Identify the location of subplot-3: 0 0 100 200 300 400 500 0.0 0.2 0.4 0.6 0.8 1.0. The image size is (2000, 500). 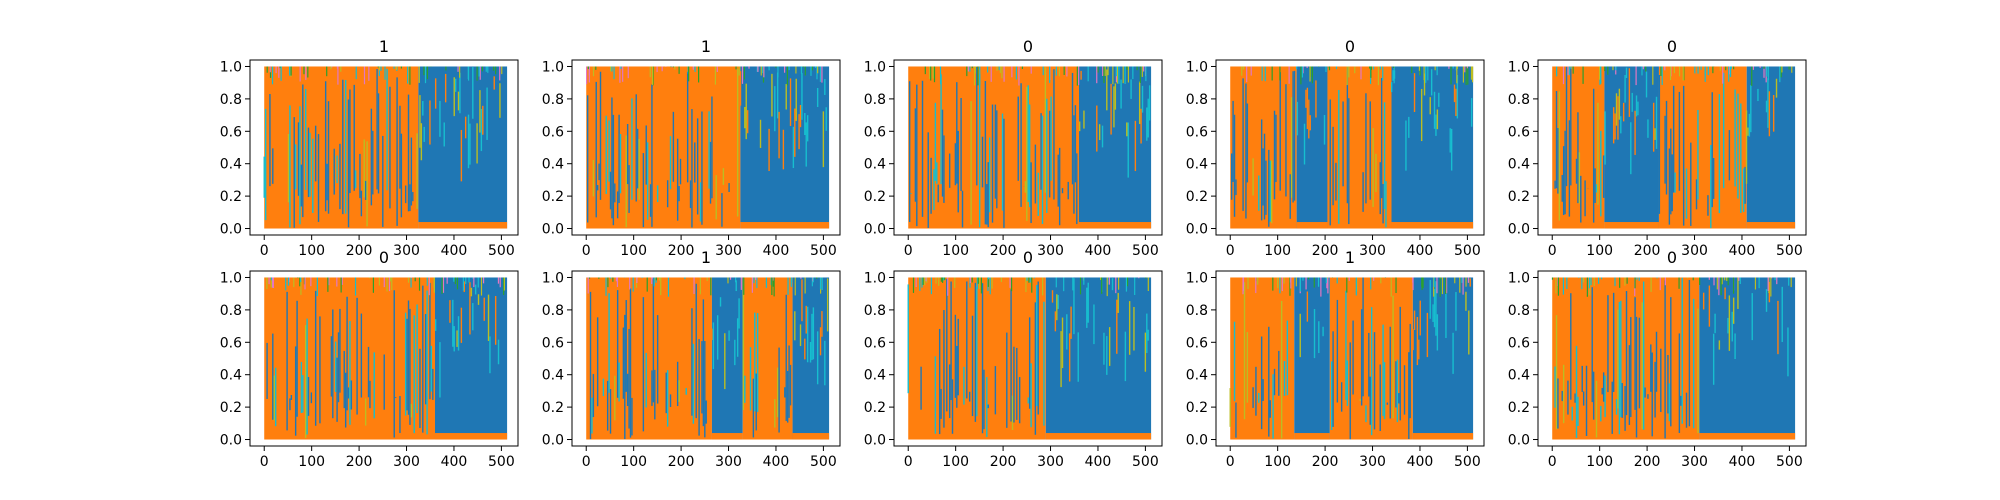
(1013, 148).